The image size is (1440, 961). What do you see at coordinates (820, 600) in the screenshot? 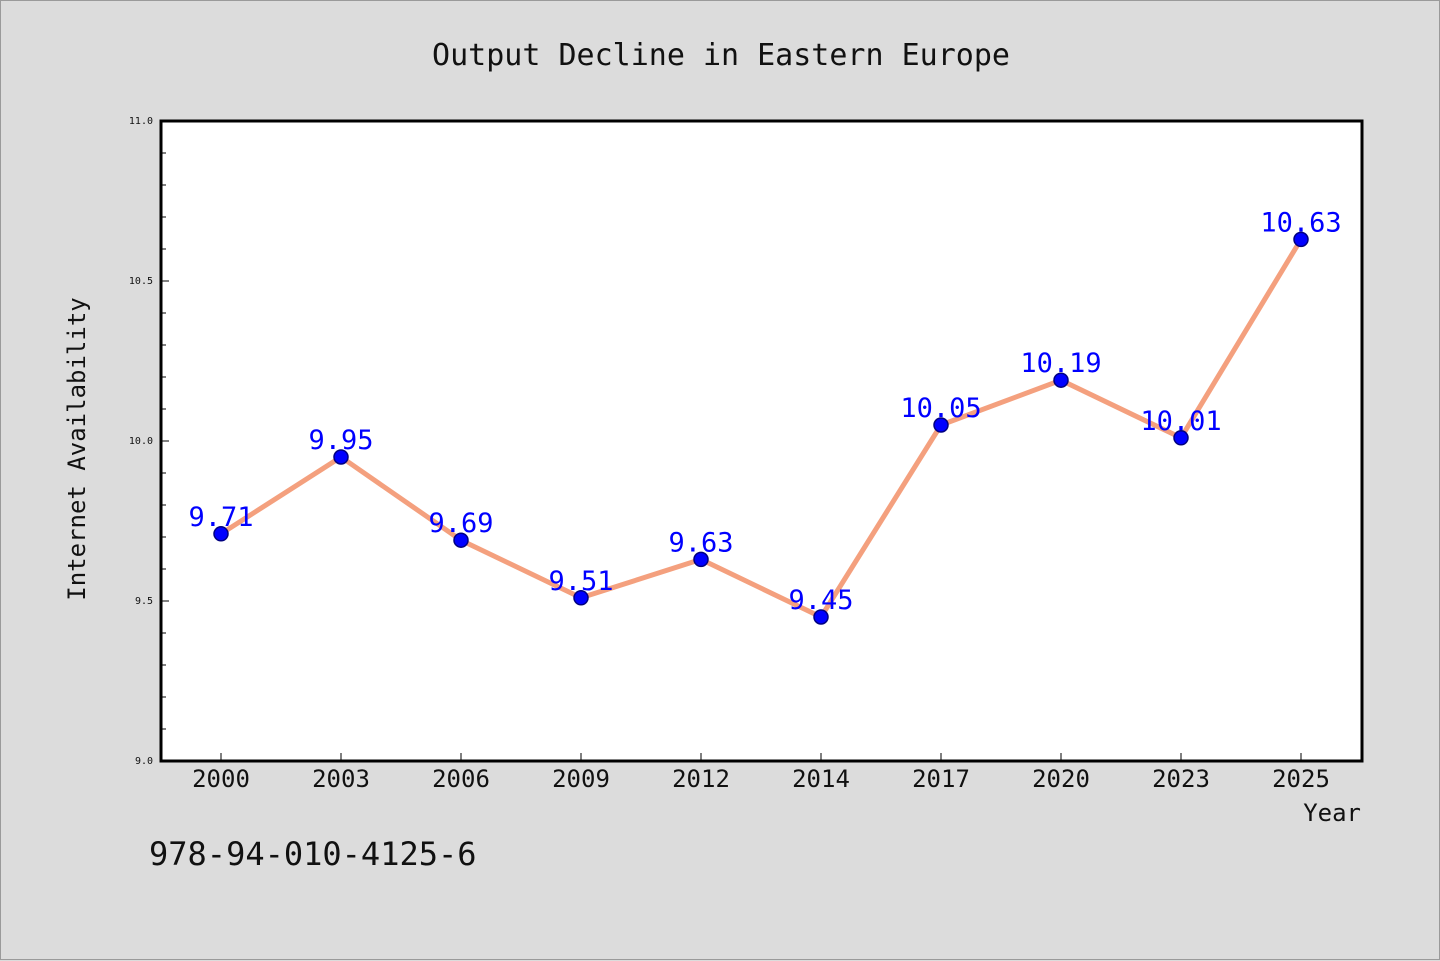
I see `data-label: 9.45` at bounding box center [820, 600].